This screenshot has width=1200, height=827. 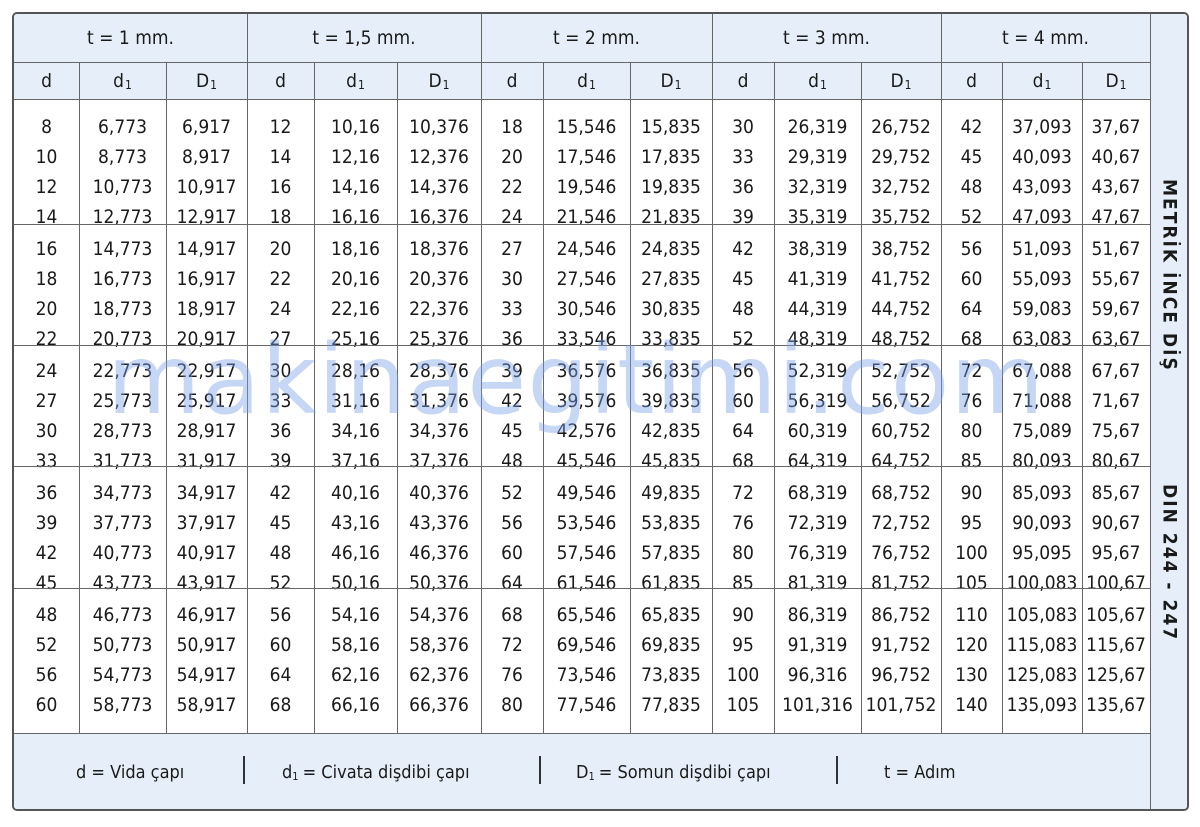 What do you see at coordinates (671, 248) in the screenshot?
I see `table-cell: 24,835` at bounding box center [671, 248].